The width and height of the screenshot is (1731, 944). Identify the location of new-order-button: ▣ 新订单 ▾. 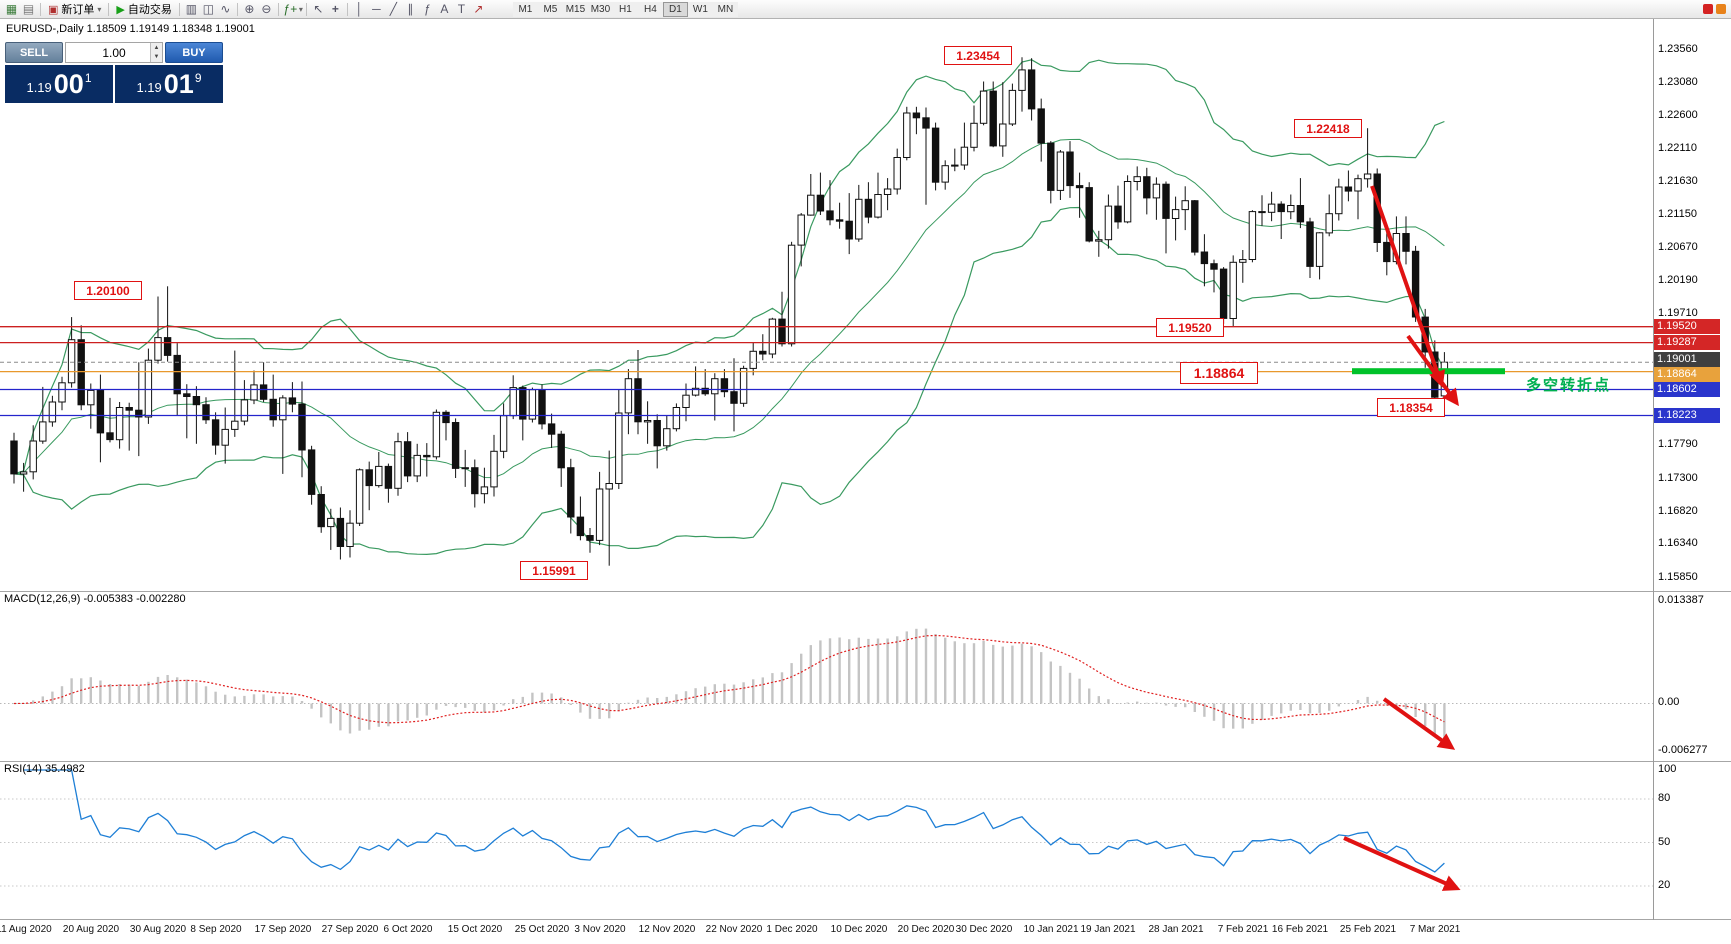
(74, 9).